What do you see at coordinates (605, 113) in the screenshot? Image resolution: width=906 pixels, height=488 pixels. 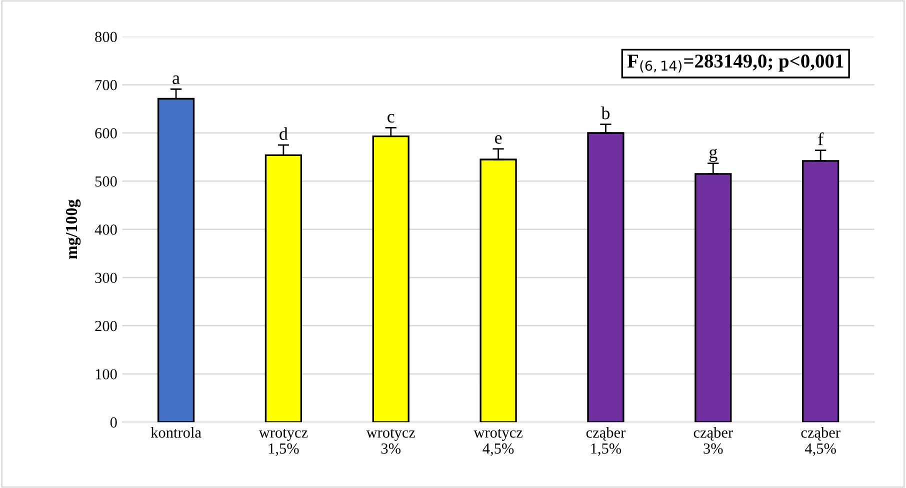 I see `annotation: b` at bounding box center [605, 113].